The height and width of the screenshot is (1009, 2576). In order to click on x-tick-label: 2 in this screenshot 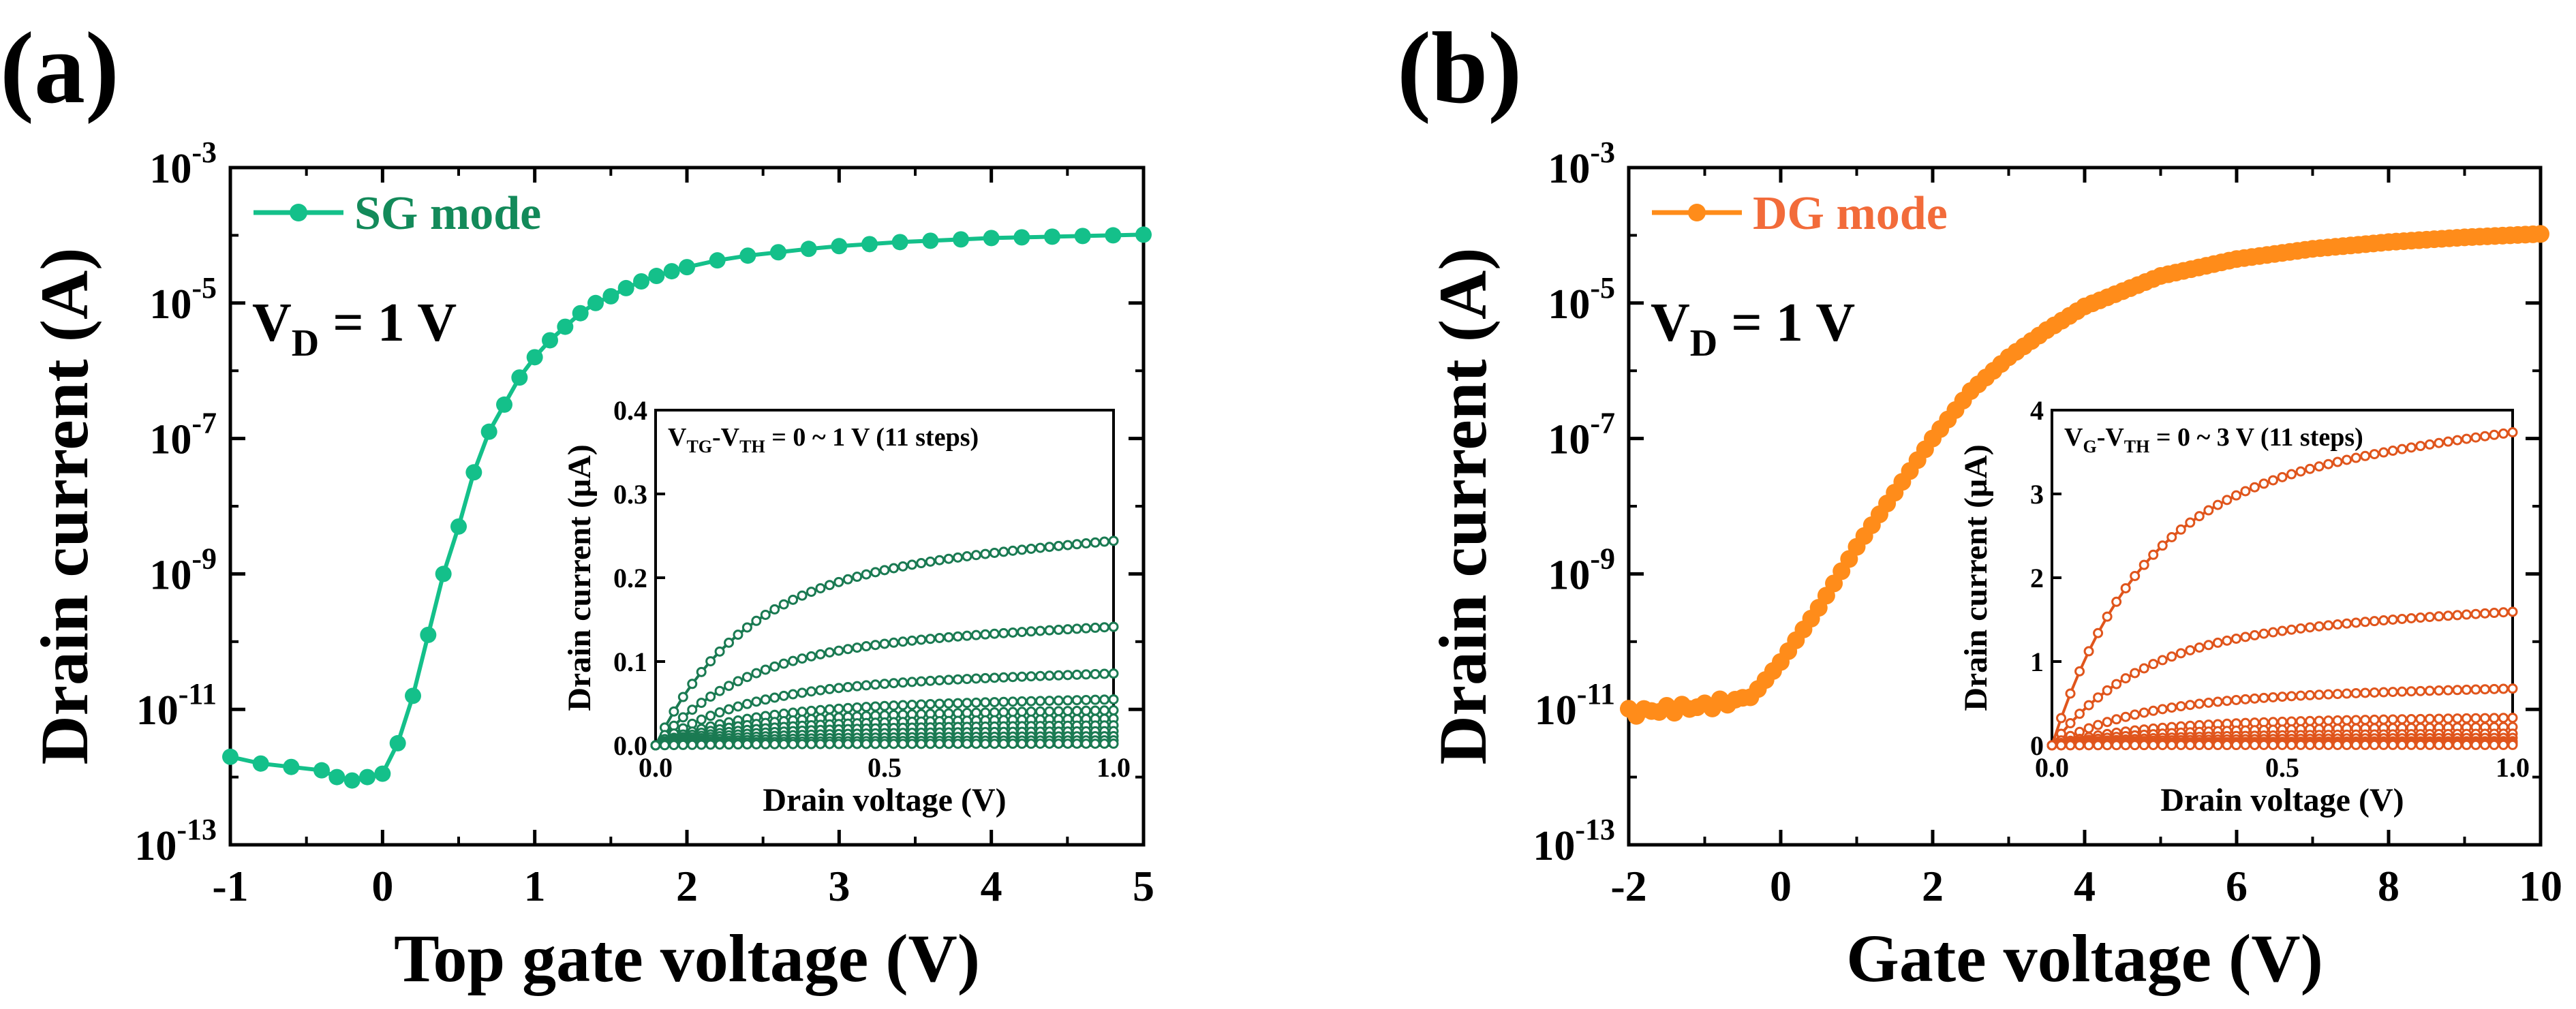, I will do `click(1933, 886)`.